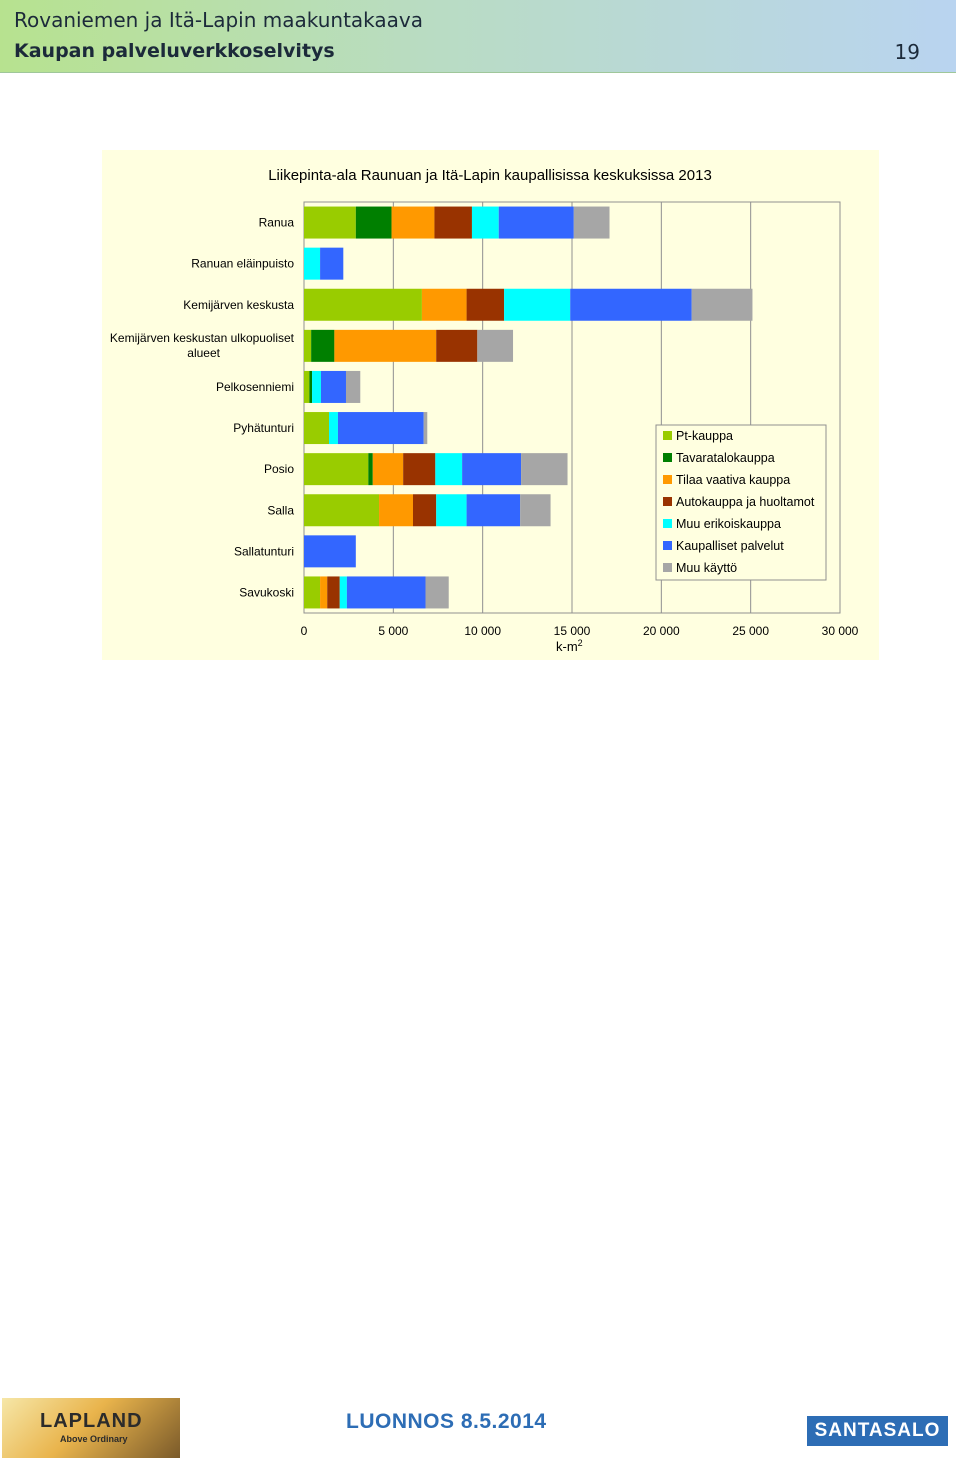  What do you see at coordinates (242, 264) in the screenshot?
I see `category-label: Ranuan eläinpuisto` at bounding box center [242, 264].